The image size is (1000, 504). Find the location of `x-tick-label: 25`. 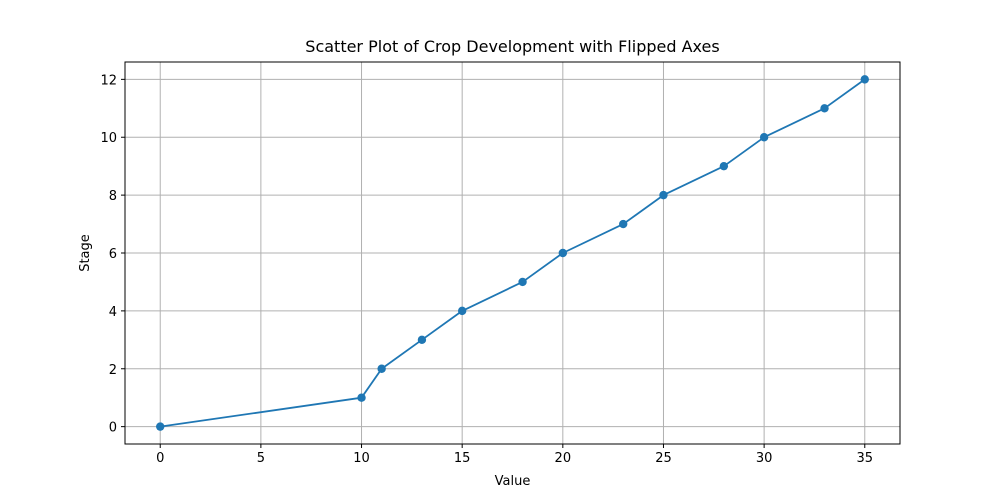

x-tick-label: 25 is located at coordinates (663, 458).